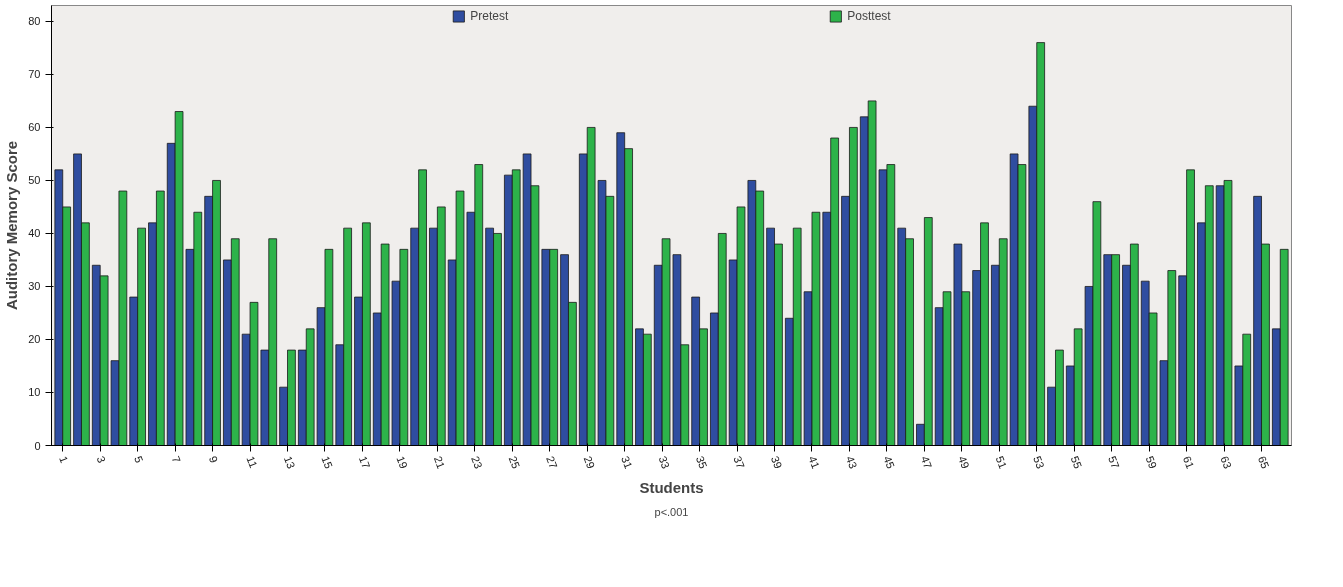 The image size is (1343, 587). Describe the element at coordinates (671, 511) in the screenshot. I see `text: p<.001` at that location.